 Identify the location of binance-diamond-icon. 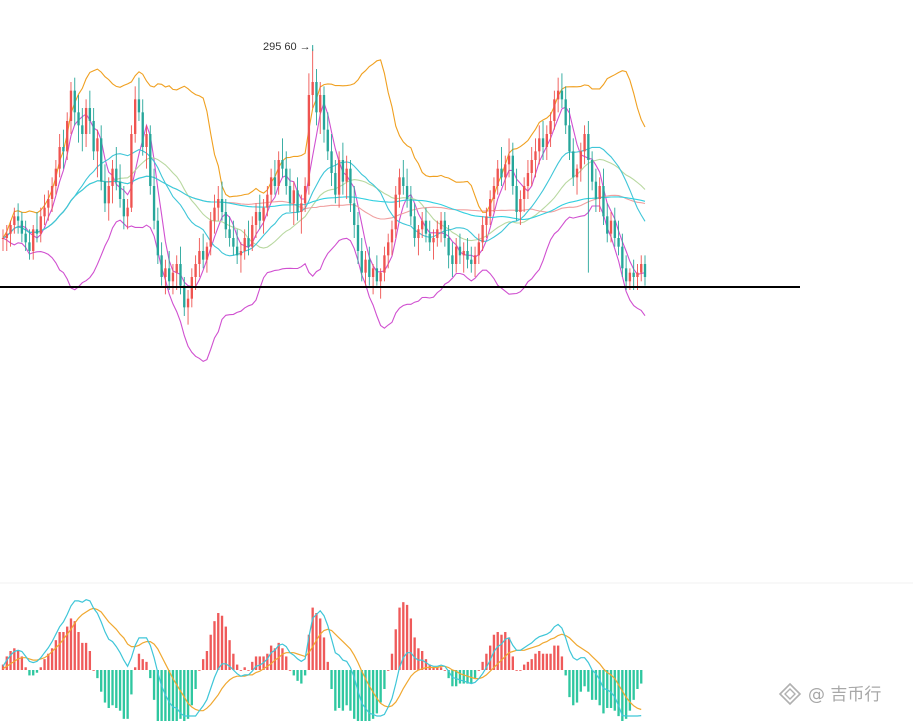
(790, 694).